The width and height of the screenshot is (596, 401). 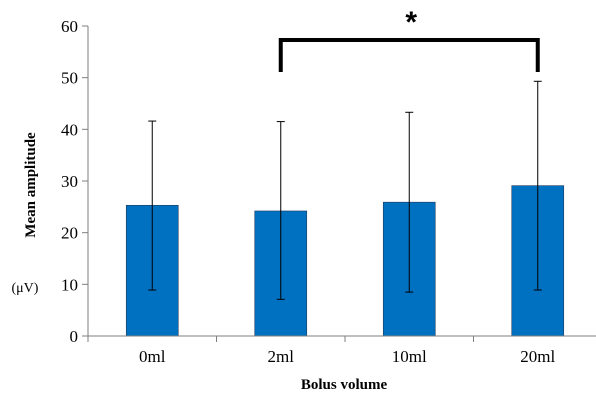 What do you see at coordinates (69, 284) in the screenshot?
I see `y-tick-label: 10` at bounding box center [69, 284].